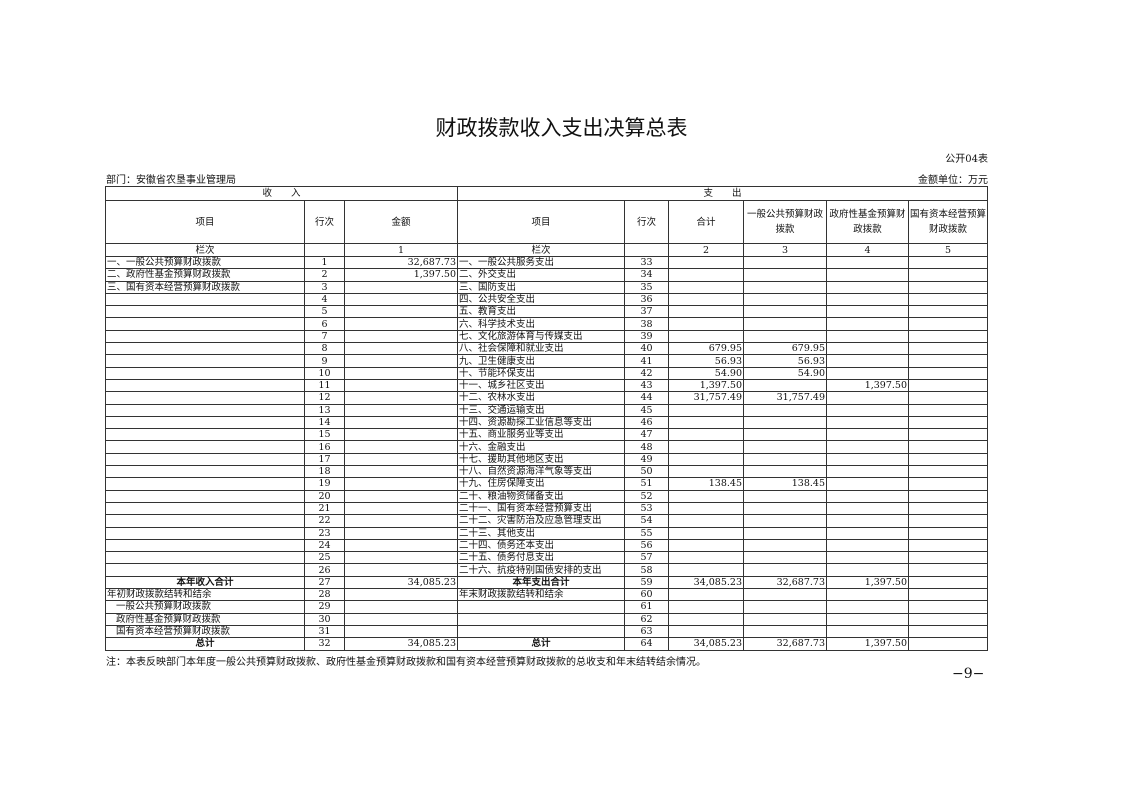 The height and width of the screenshot is (794, 1123). Describe the element at coordinates (646, 545) in the screenshot. I see `expense-row-no: 56` at that location.